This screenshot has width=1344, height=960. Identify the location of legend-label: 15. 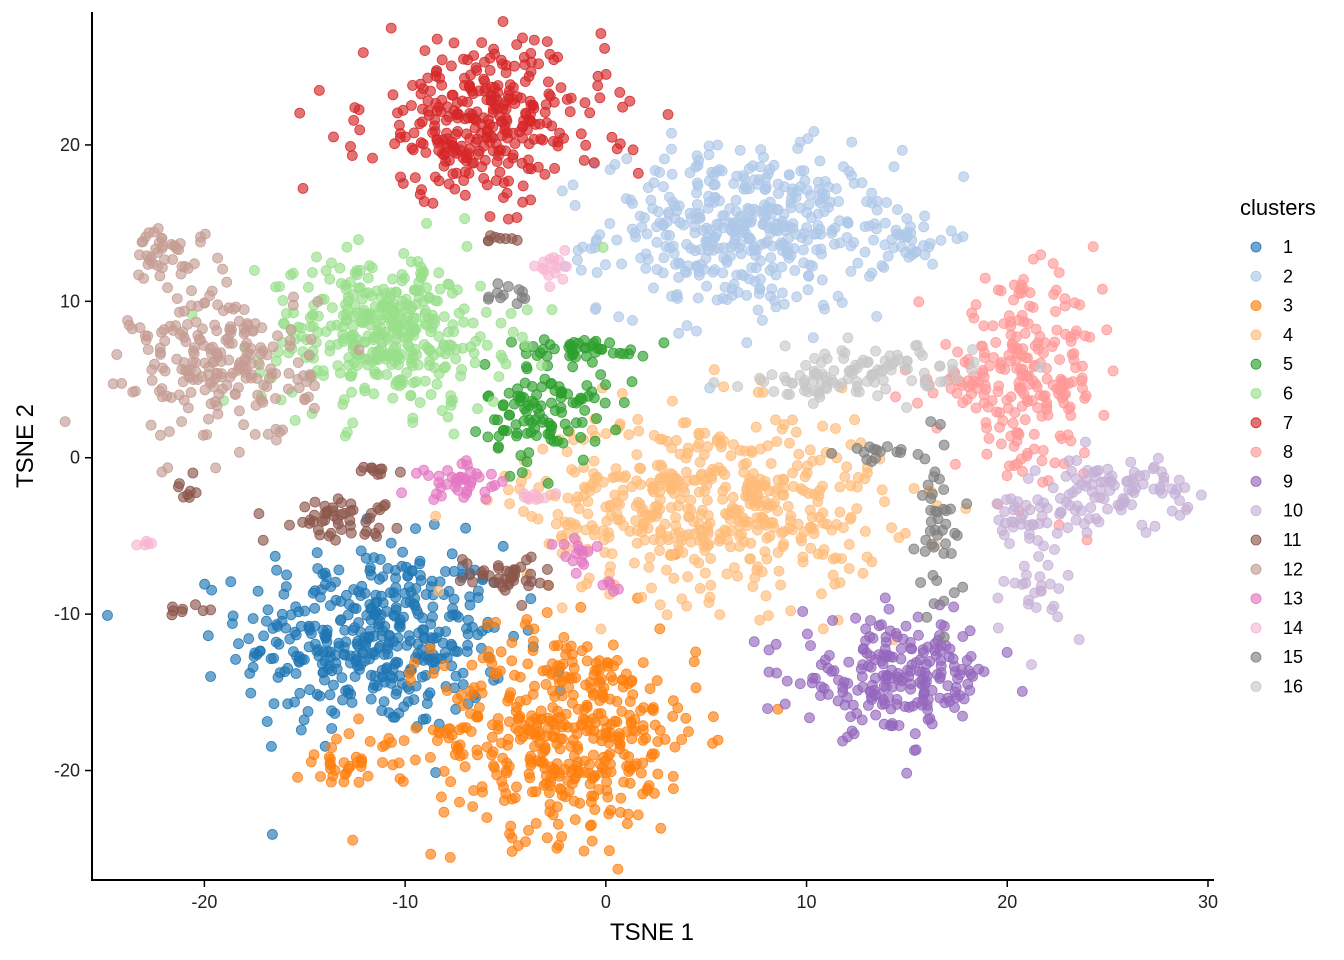
(1293, 657).